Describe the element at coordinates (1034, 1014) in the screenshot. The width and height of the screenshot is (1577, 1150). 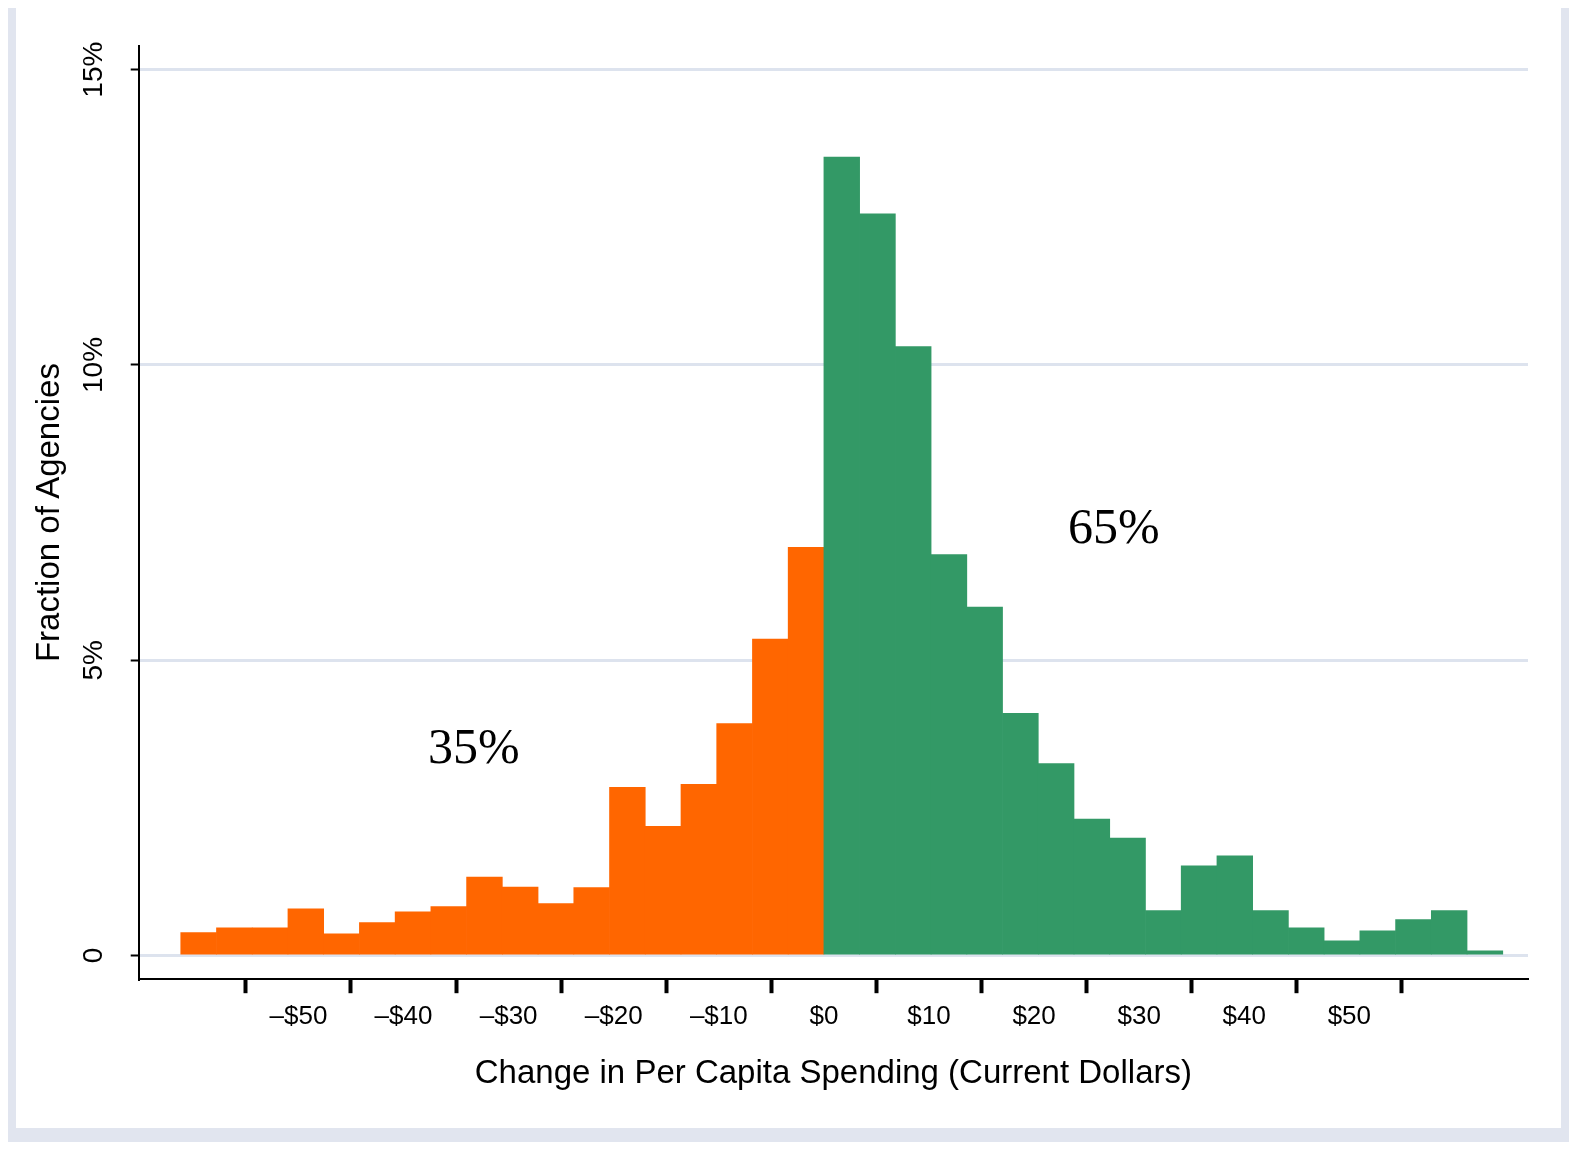
I see `x-tick-label: $20` at that location.